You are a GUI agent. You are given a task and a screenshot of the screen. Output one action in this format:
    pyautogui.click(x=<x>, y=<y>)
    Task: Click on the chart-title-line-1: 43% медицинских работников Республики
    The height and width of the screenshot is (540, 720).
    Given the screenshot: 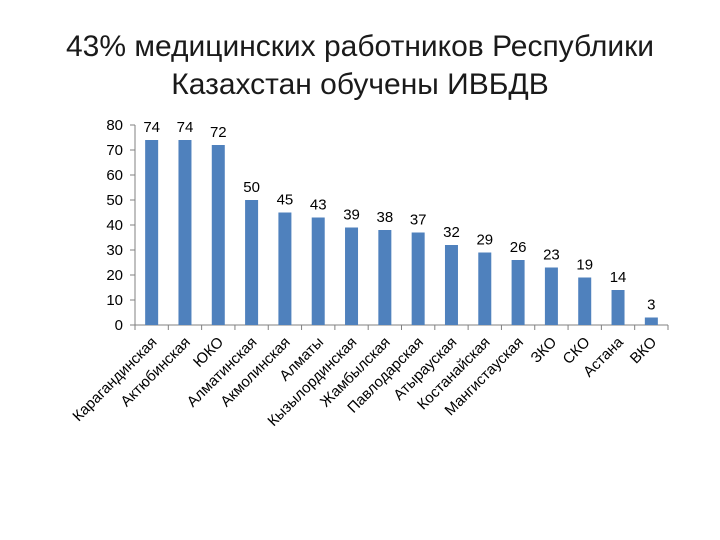 What is the action you would take?
    pyautogui.click(x=360, y=46)
    